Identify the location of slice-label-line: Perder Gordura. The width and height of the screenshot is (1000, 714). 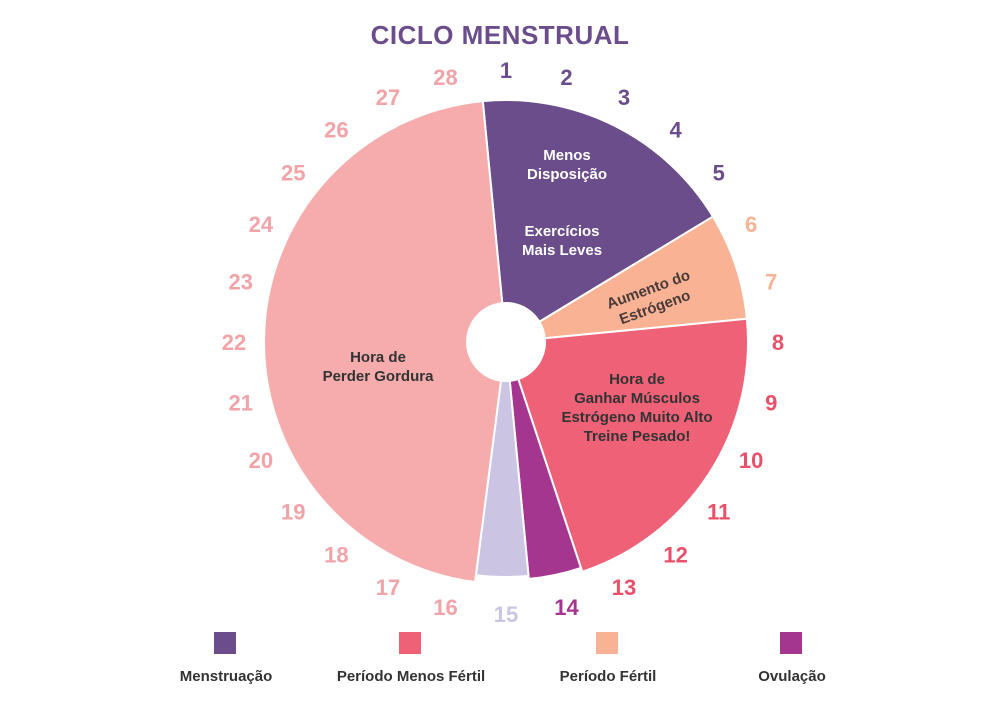
(379, 376).